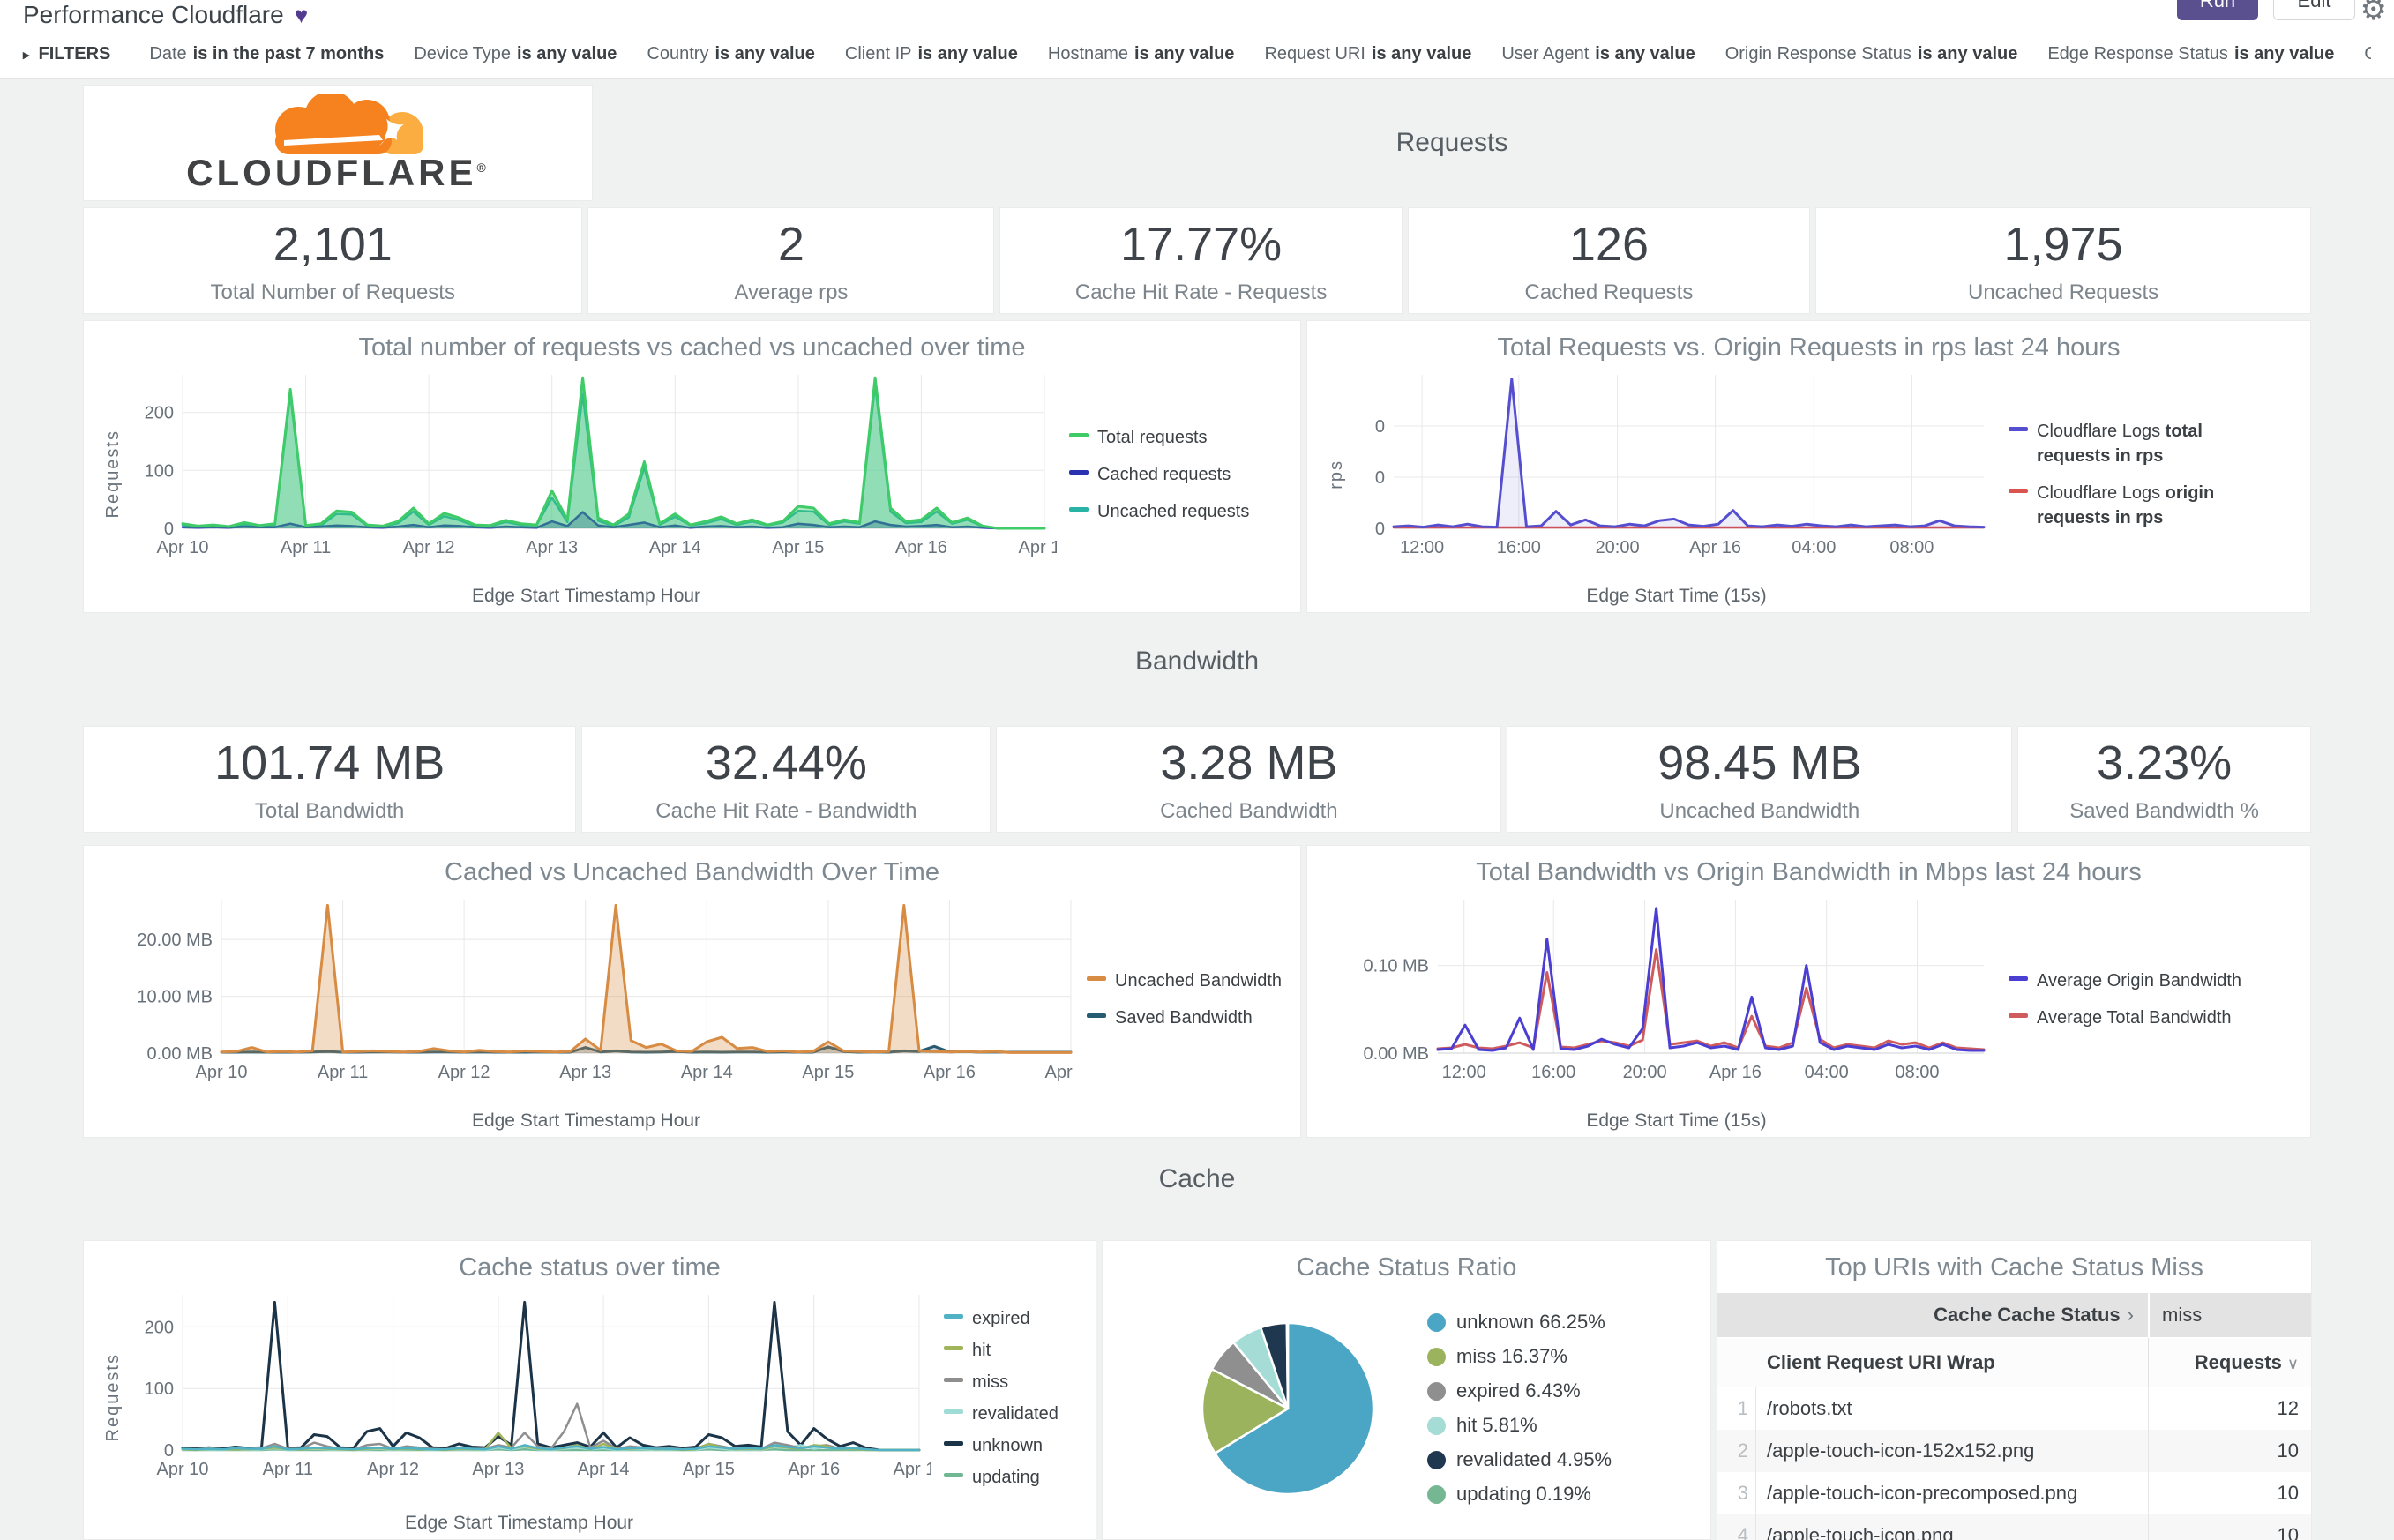 The width and height of the screenshot is (2394, 1540). What do you see at coordinates (301, 14) in the screenshot?
I see `heart-icon: ♥` at bounding box center [301, 14].